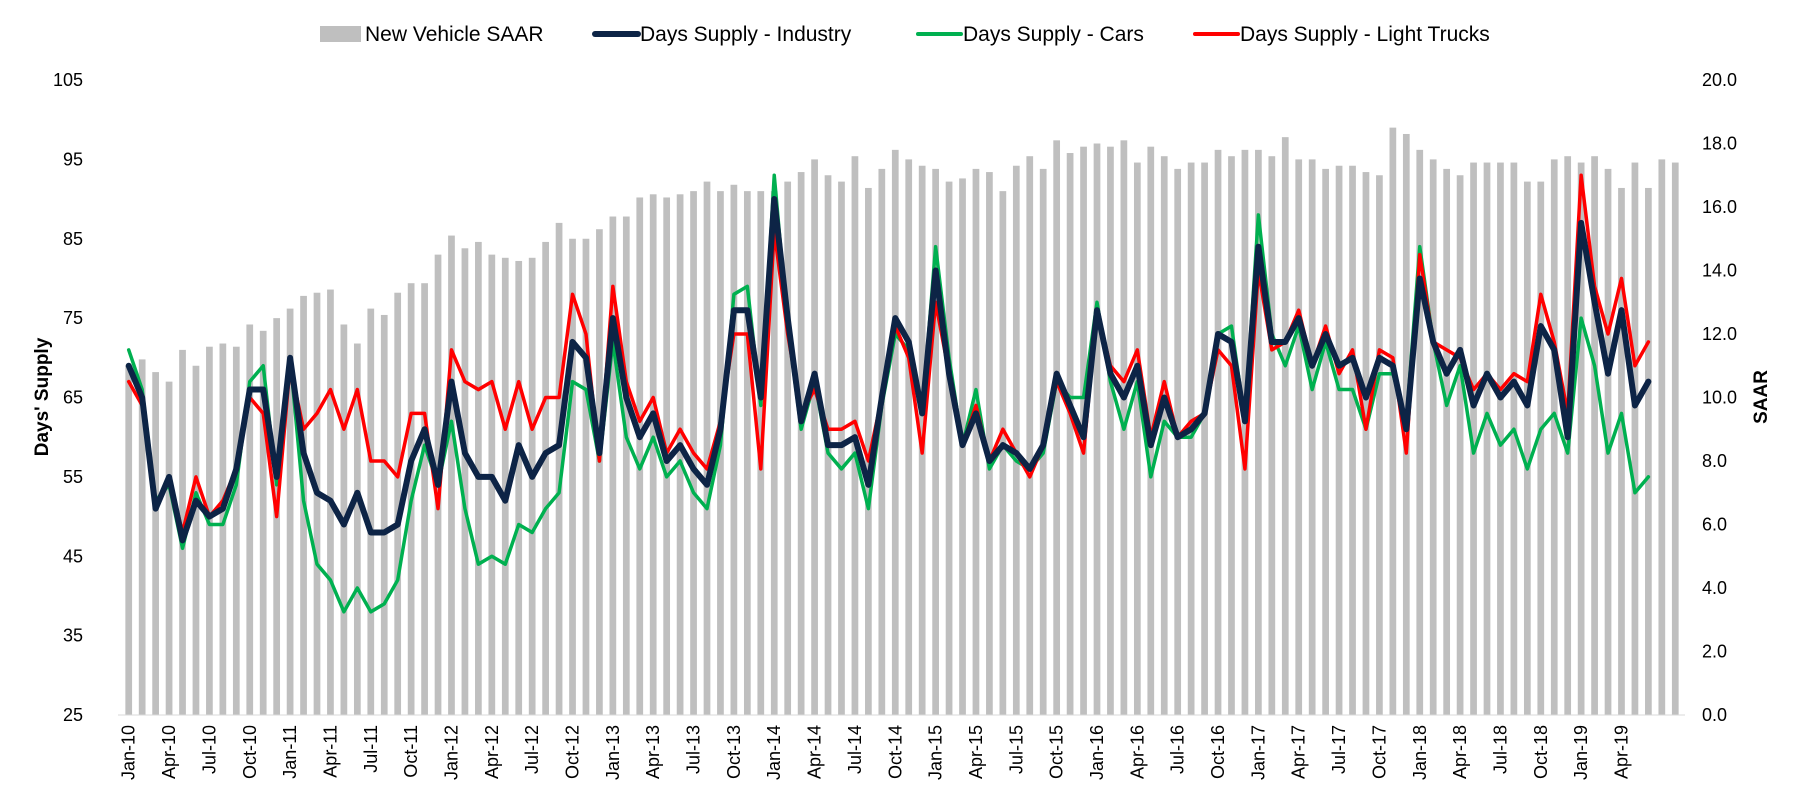 The height and width of the screenshot is (806, 1807). What do you see at coordinates (1341, 34) in the screenshot?
I see `legend-light-trucks: Days Supply - Light Trucks` at bounding box center [1341, 34].